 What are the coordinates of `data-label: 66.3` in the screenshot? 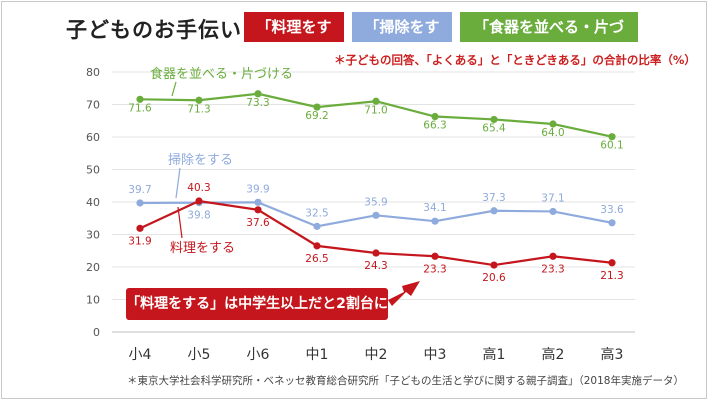 It's located at (434, 126).